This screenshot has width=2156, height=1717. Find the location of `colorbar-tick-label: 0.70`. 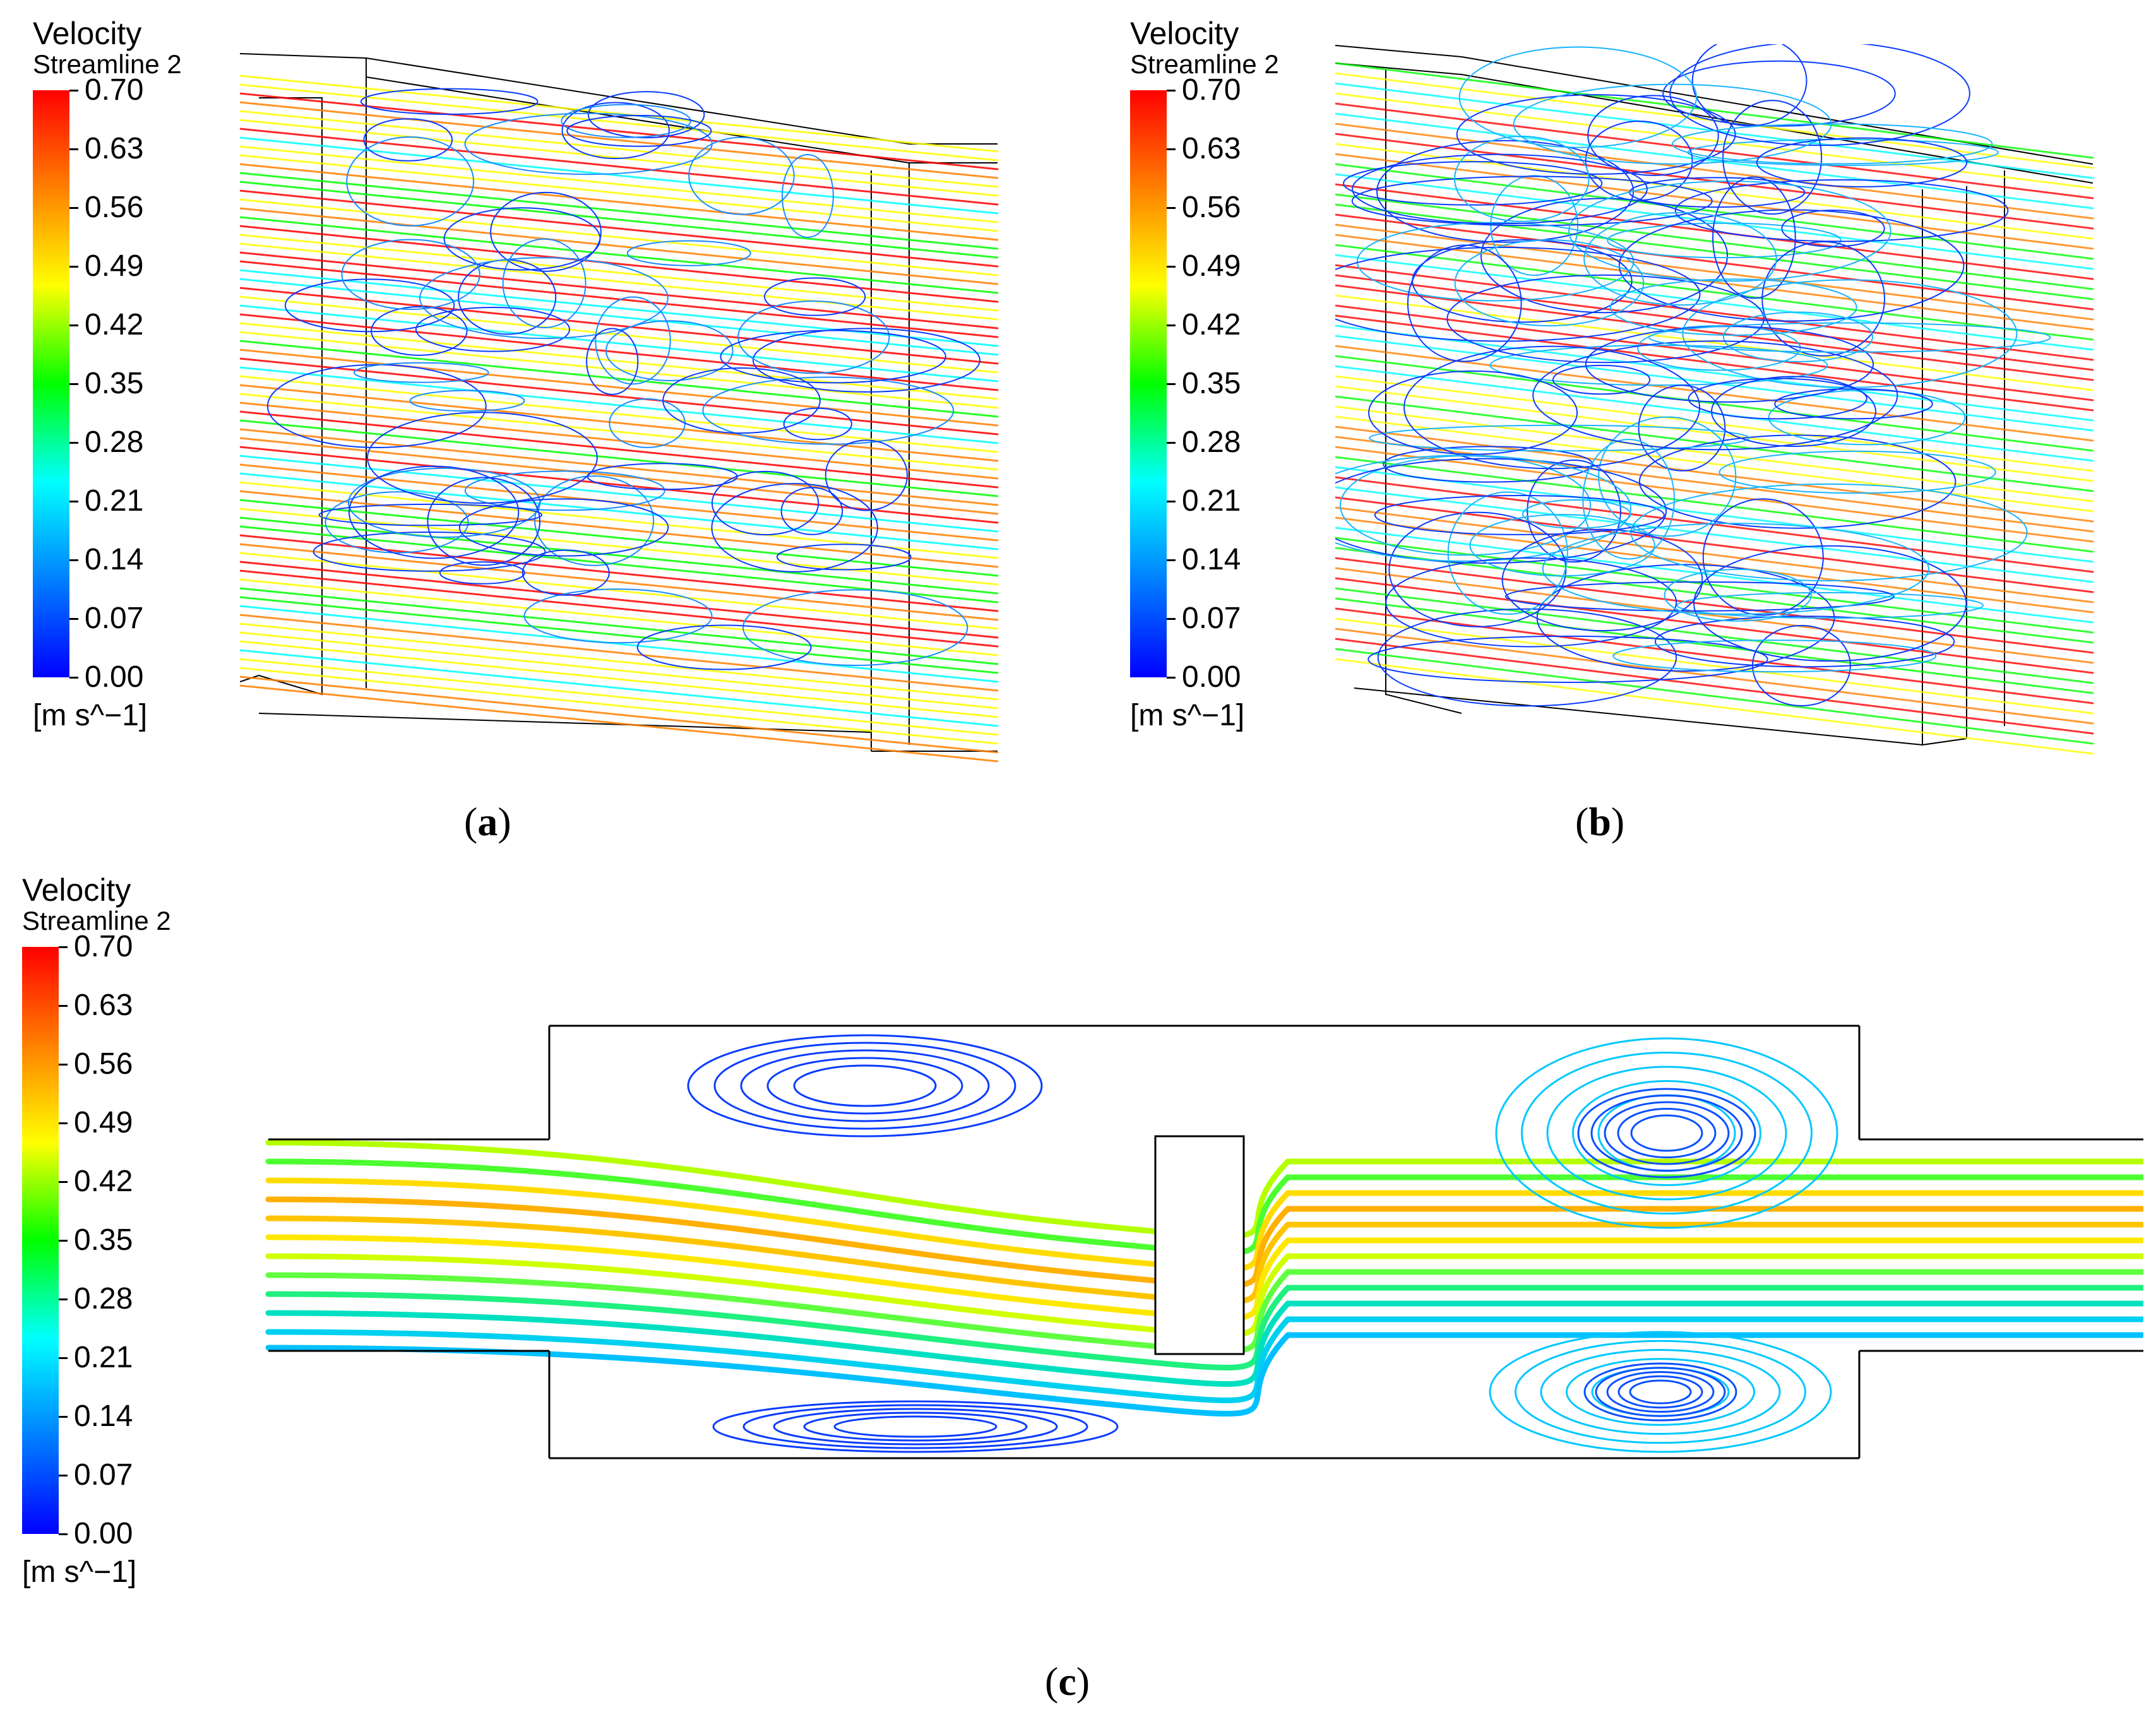

colorbar-tick-label: 0.70 is located at coordinates (103, 946).